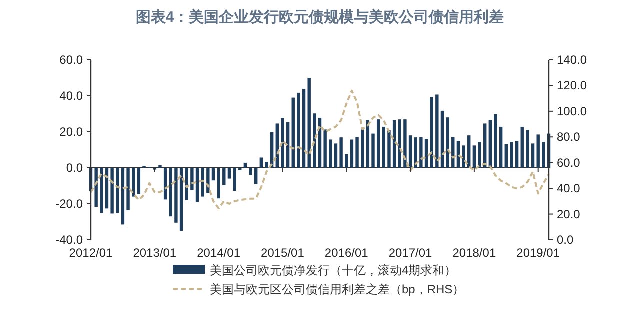 The image size is (640, 332). Describe the element at coordinates (572, 111) in the screenshot. I see `y2-tick-label: 100.0` at that location.